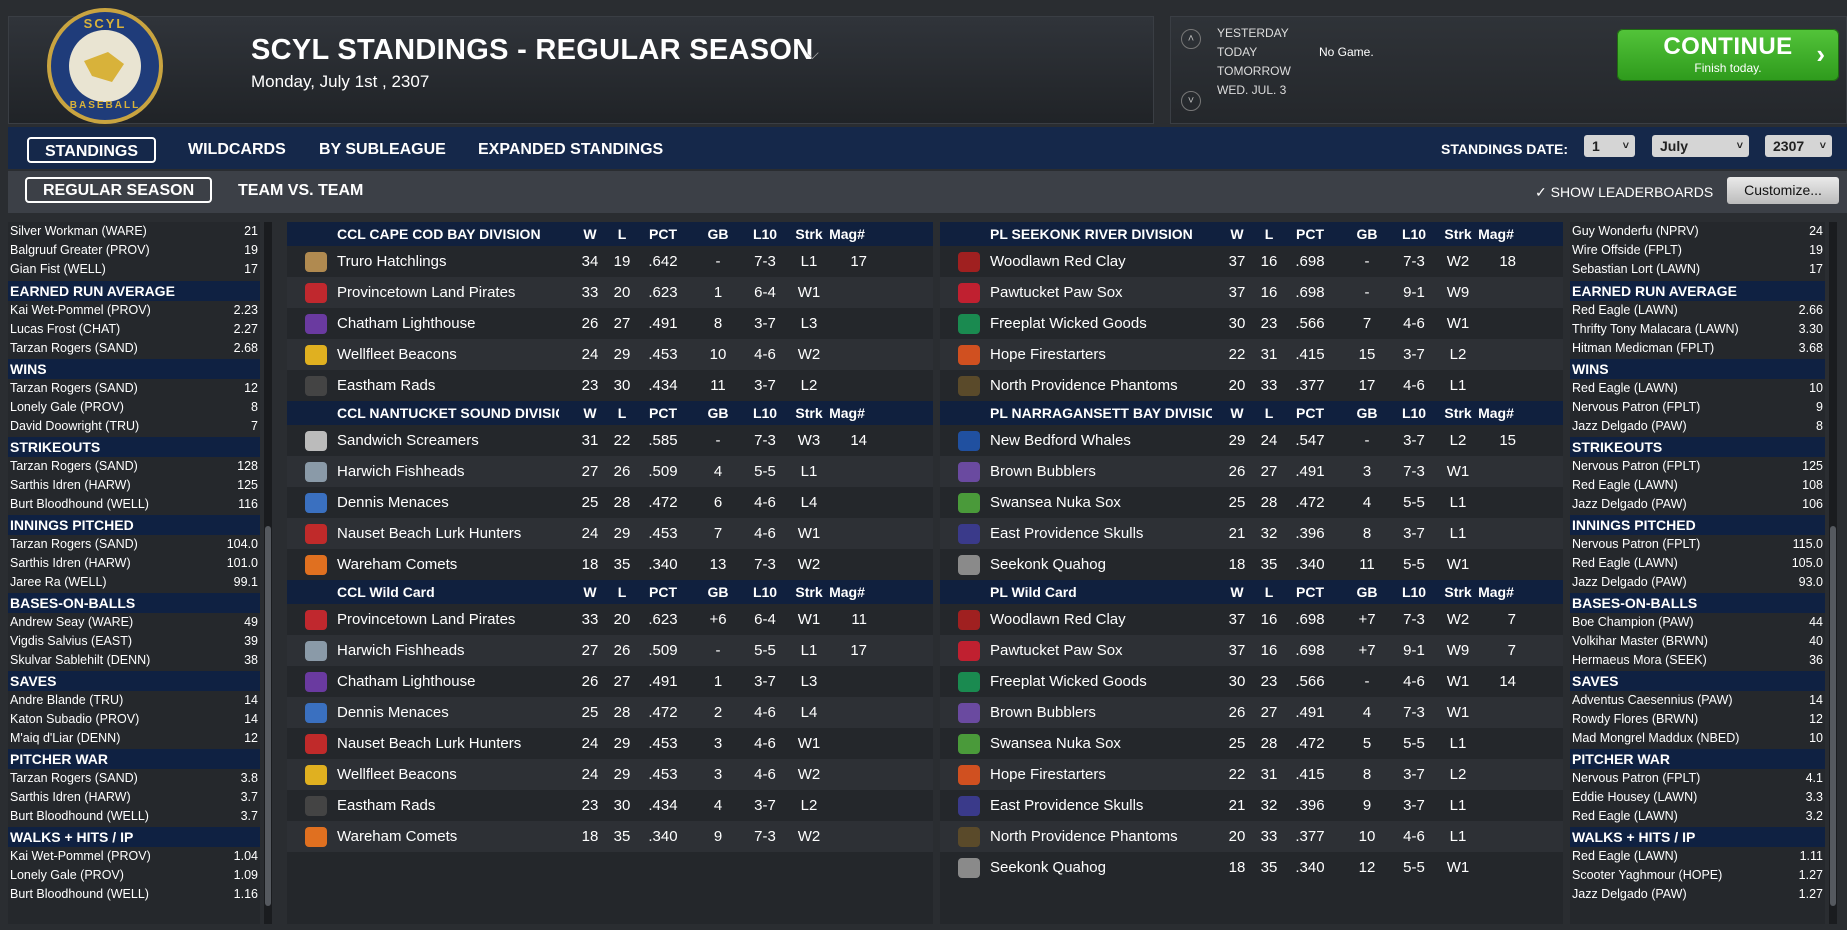 The image size is (1847, 930). What do you see at coordinates (1254, 71) in the screenshot?
I see `day-tomorrow: TOMORROW` at bounding box center [1254, 71].